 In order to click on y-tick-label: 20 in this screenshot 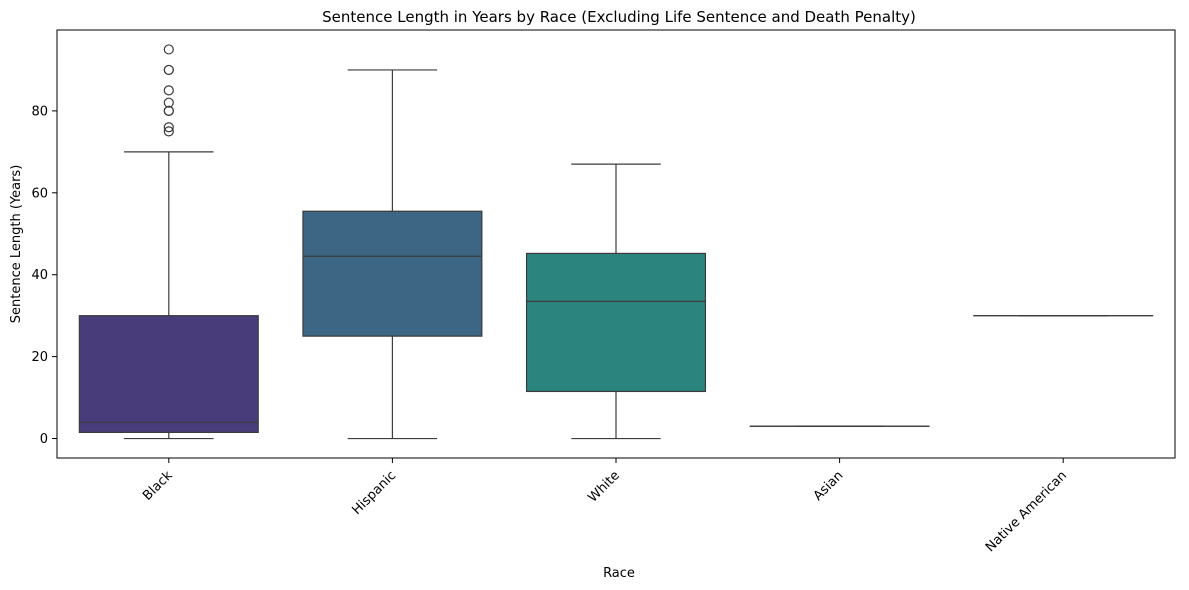, I will do `click(39, 357)`.